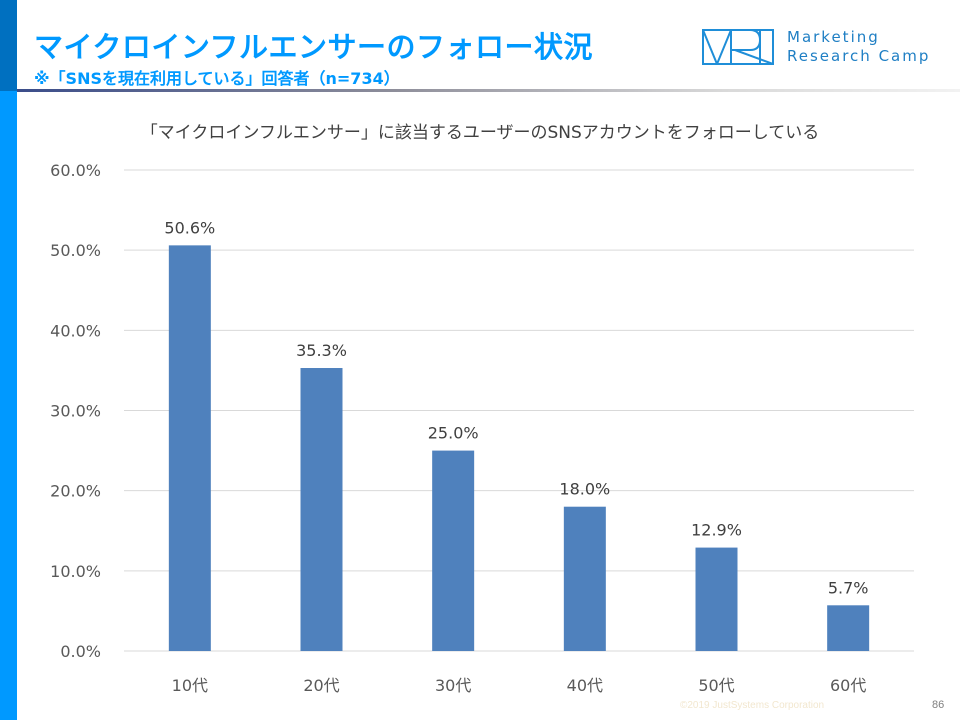 This screenshot has width=960, height=720. What do you see at coordinates (8, 405) in the screenshot?
I see `accent-bar-bottom` at bounding box center [8, 405].